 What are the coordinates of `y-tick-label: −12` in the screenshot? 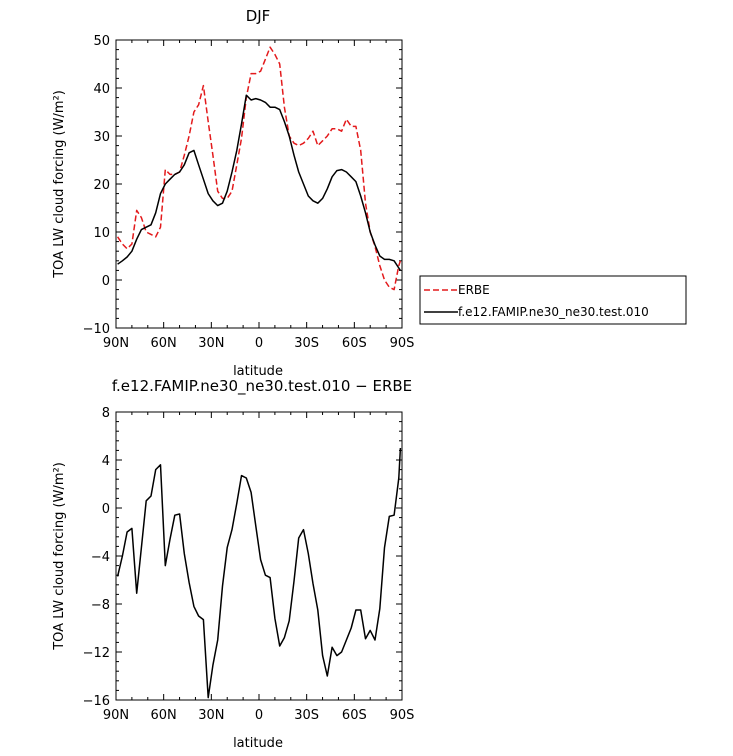 It's located at (96, 653).